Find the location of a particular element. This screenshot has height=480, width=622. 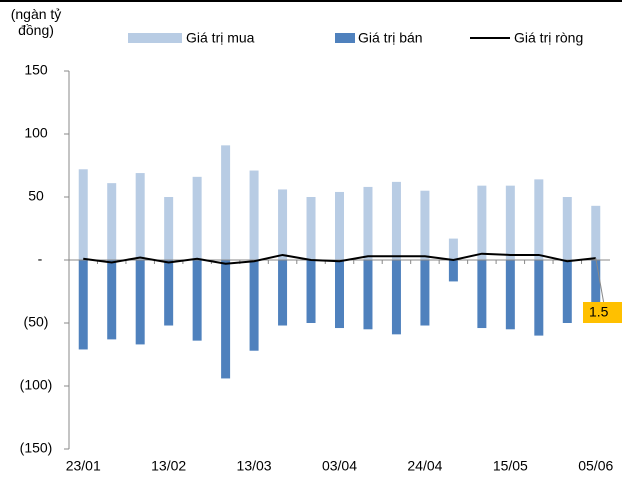

x-tick-label: 13/03 is located at coordinates (254, 466).